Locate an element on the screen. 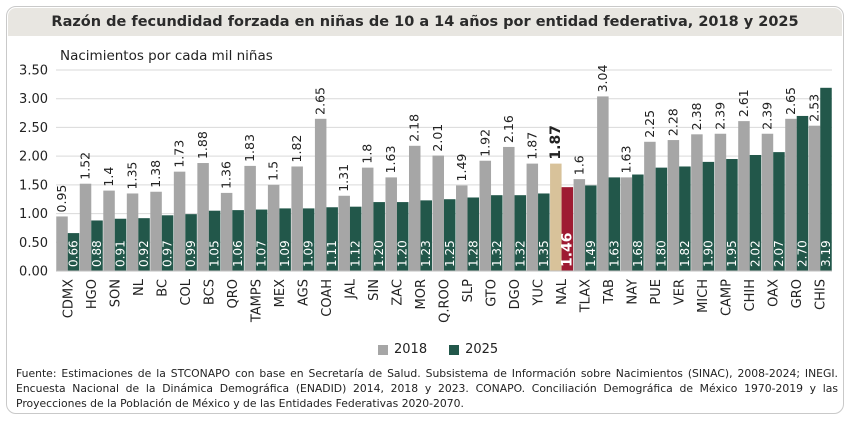 The image size is (850, 422). x-tick-label: SLP is located at coordinates (468, 290).